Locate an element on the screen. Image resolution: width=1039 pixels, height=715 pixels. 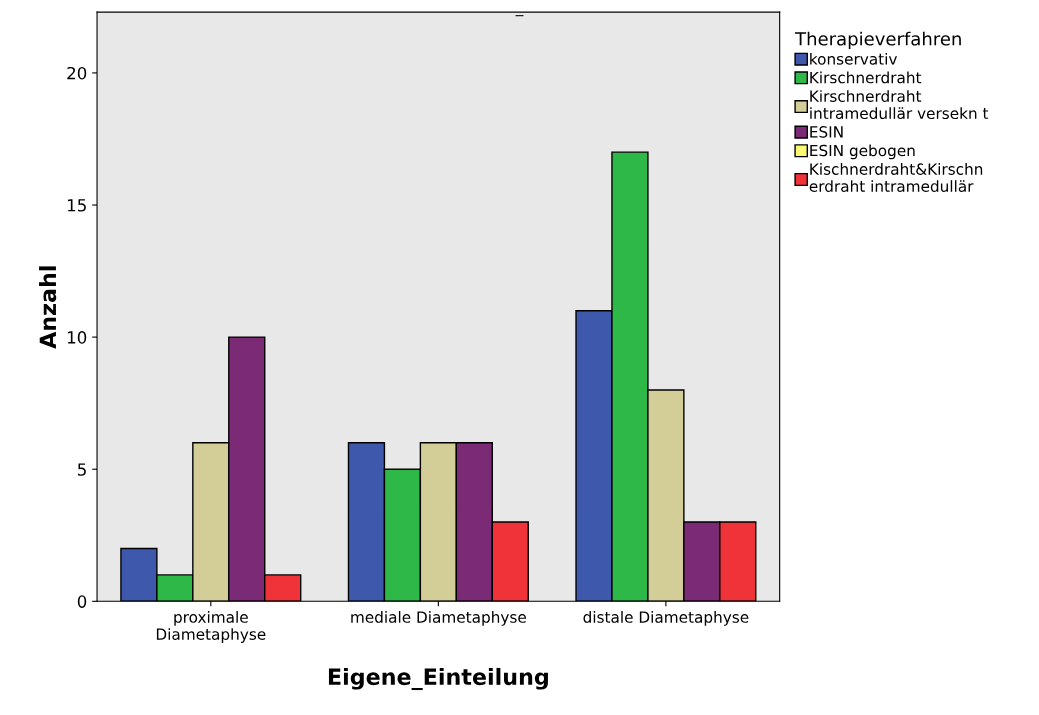
legend-title: Therapieverfahren is located at coordinates (878, 40).